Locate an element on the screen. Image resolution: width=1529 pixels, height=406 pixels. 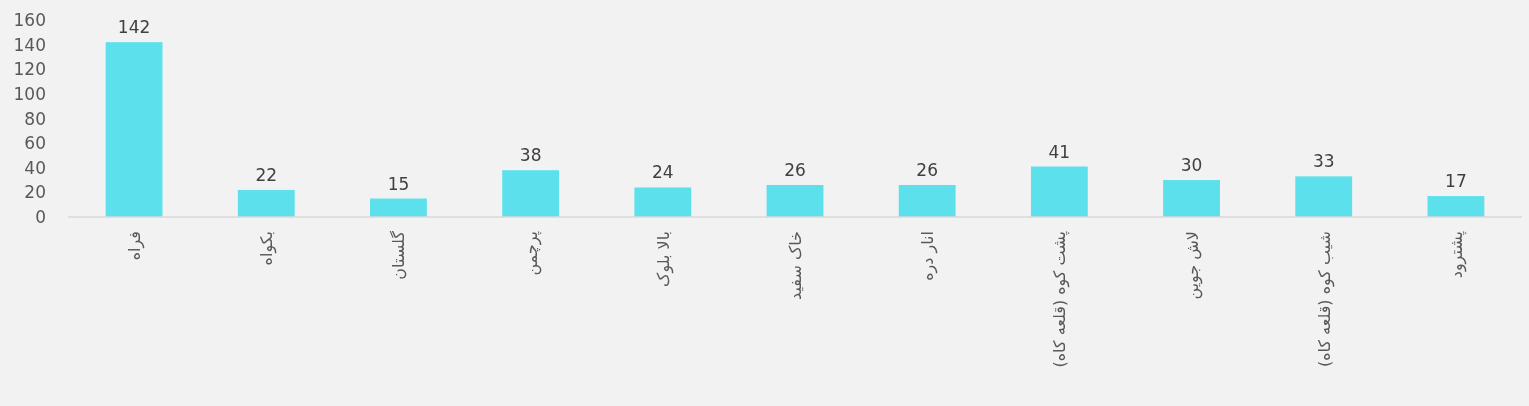
y-tick-label: 40 is located at coordinates (35, 167).